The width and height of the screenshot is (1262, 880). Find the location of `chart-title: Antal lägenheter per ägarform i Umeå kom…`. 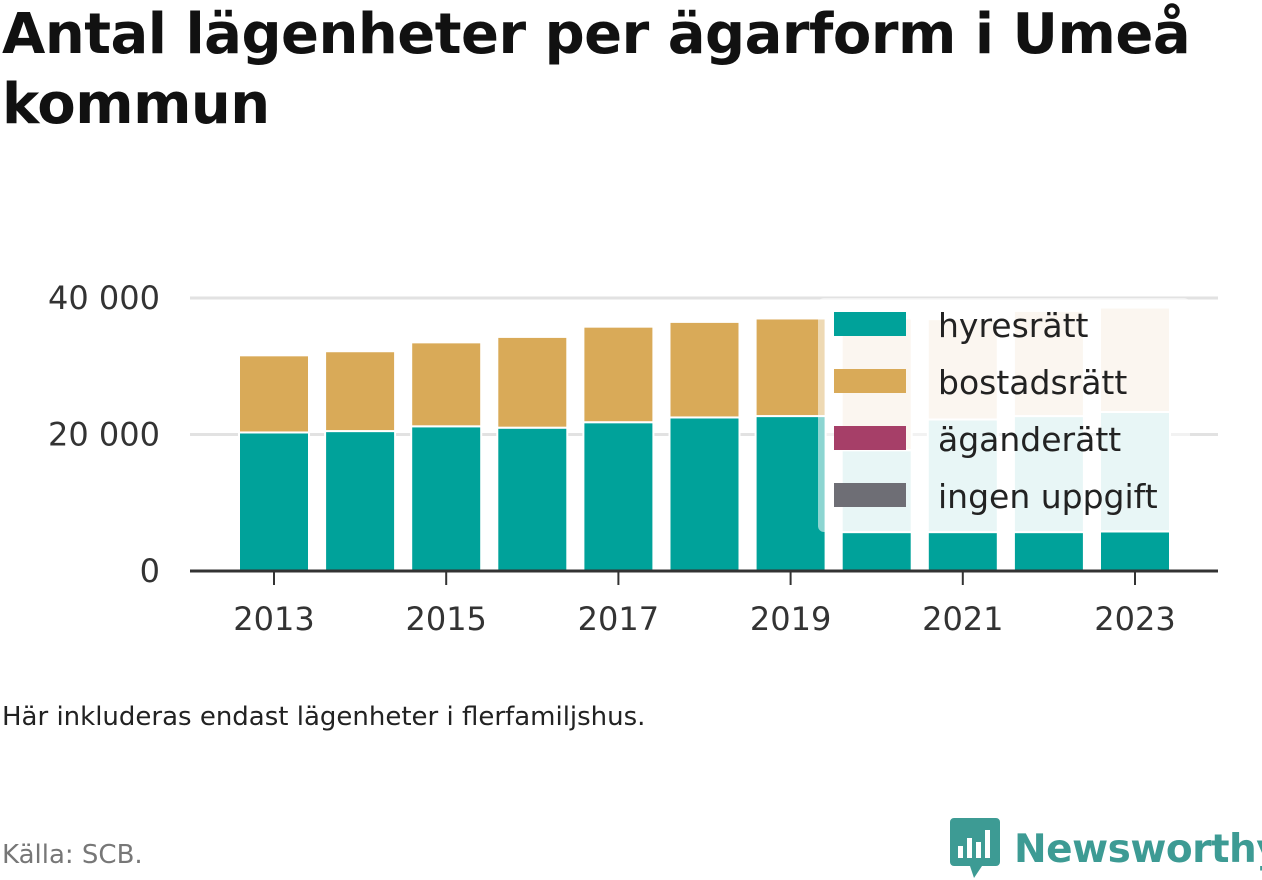

chart-title: Antal lägenheter per ägarform i Umeå kom… is located at coordinates (596, 69).